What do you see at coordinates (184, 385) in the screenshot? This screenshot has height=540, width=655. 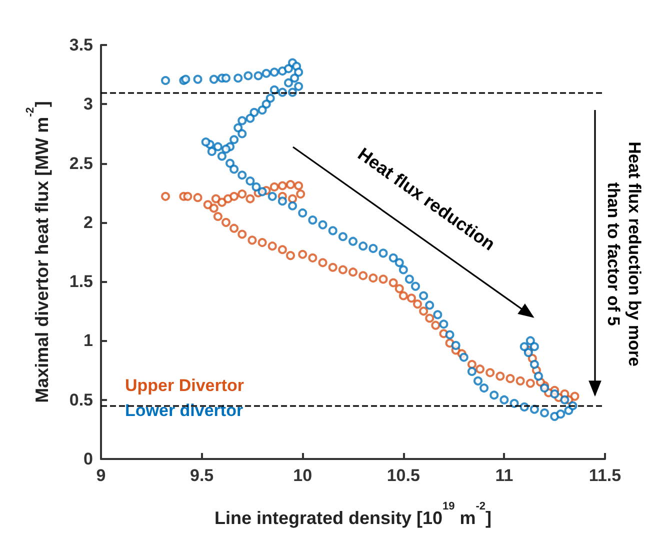 I see `text: Upper Divertor` at bounding box center [184, 385].